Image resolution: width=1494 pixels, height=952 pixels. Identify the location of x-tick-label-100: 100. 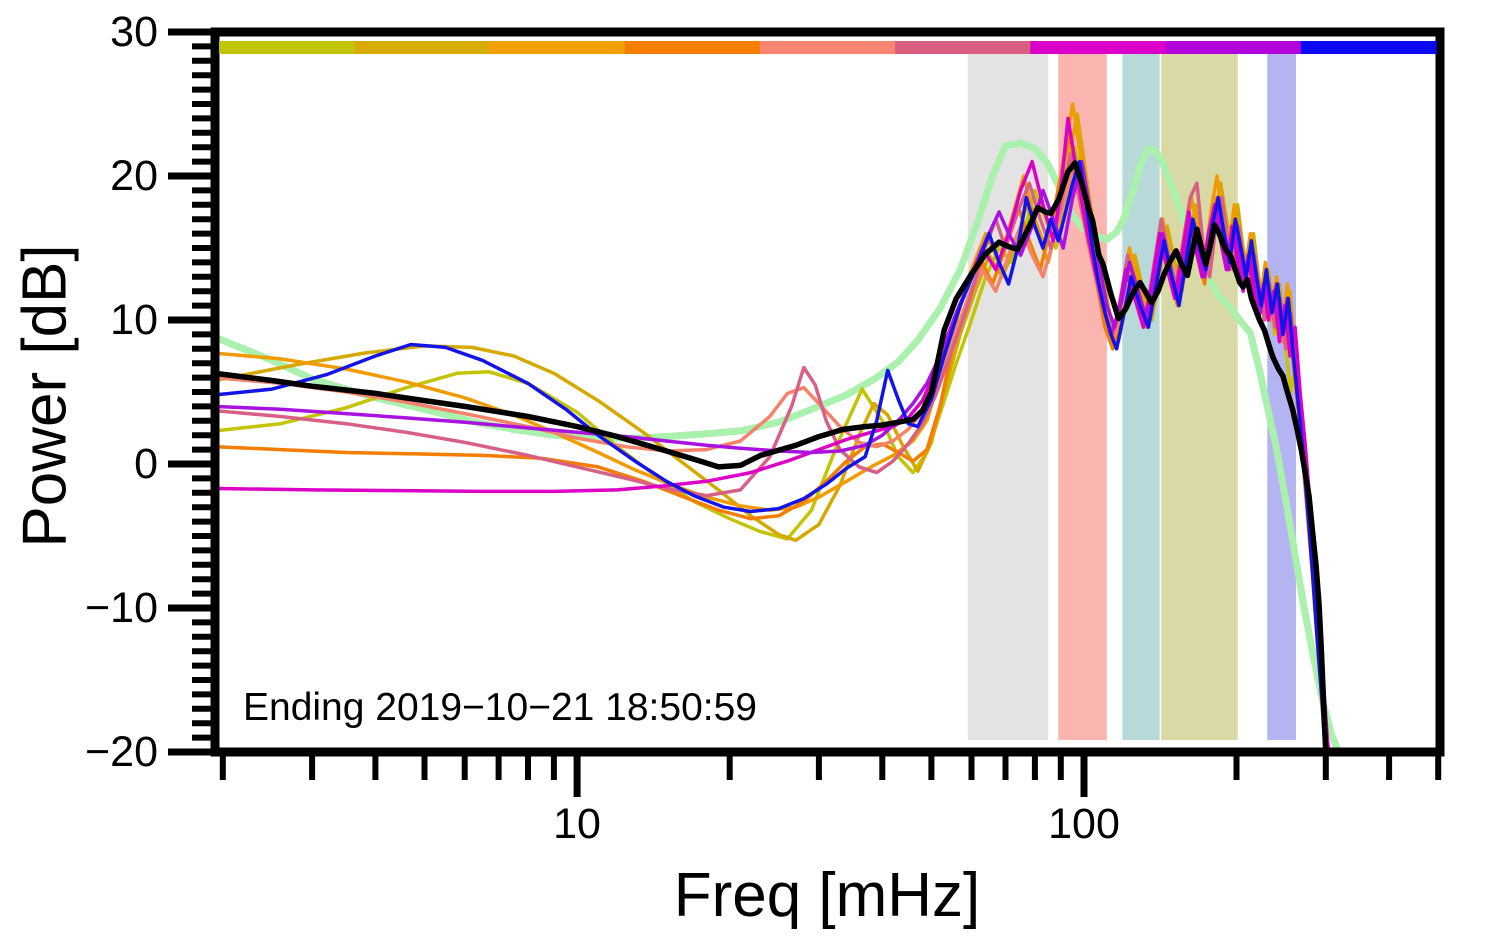
(1084, 824).